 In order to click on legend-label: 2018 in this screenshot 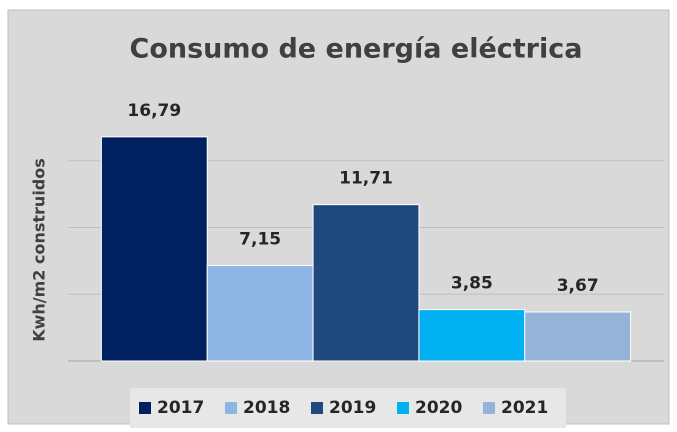, I will do `click(266, 408)`.